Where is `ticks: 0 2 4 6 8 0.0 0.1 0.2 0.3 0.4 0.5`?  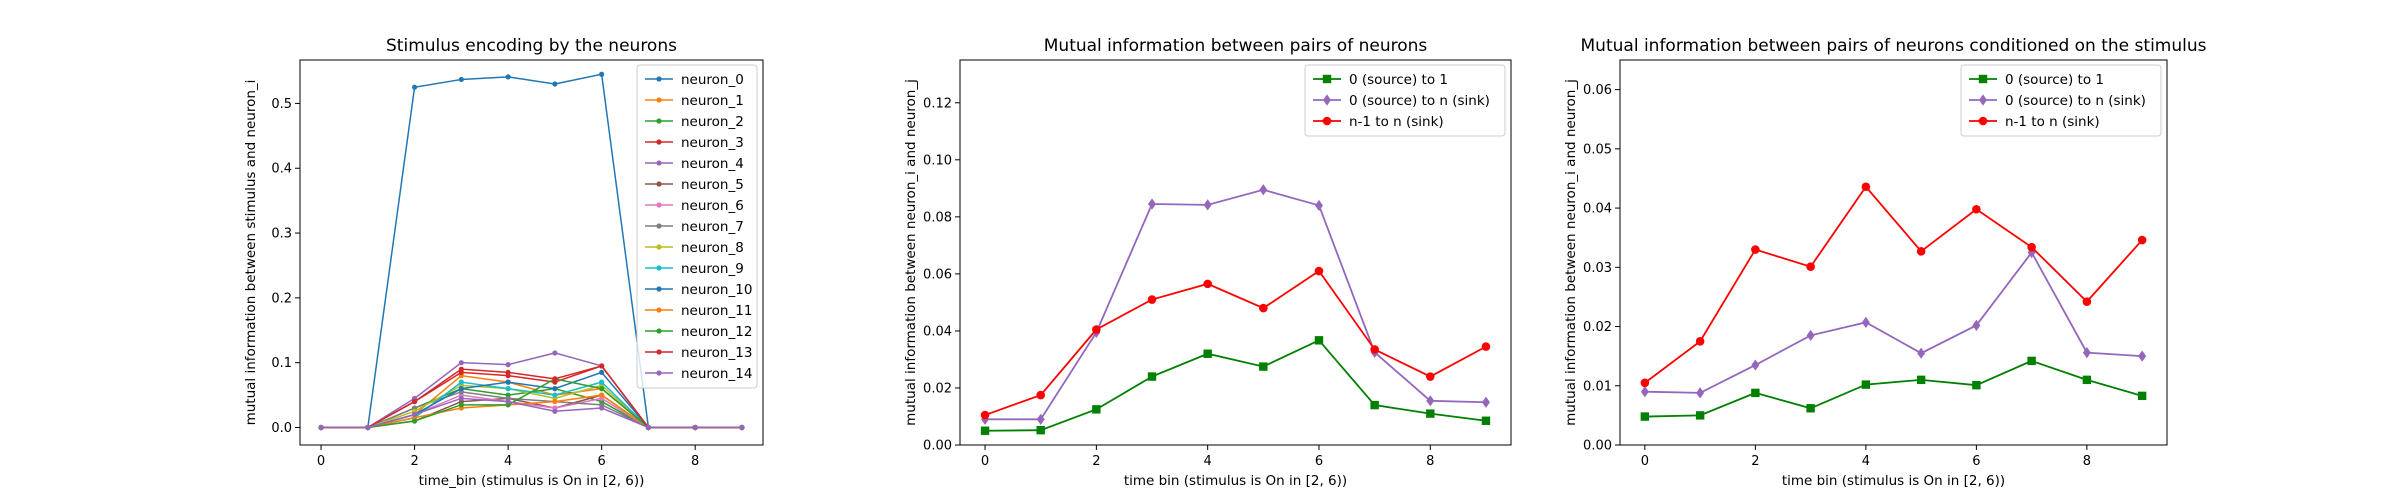
ticks: 0 2 4 6 8 0.0 0.1 0.2 0.3 0.4 0.5 is located at coordinates (485, 283).